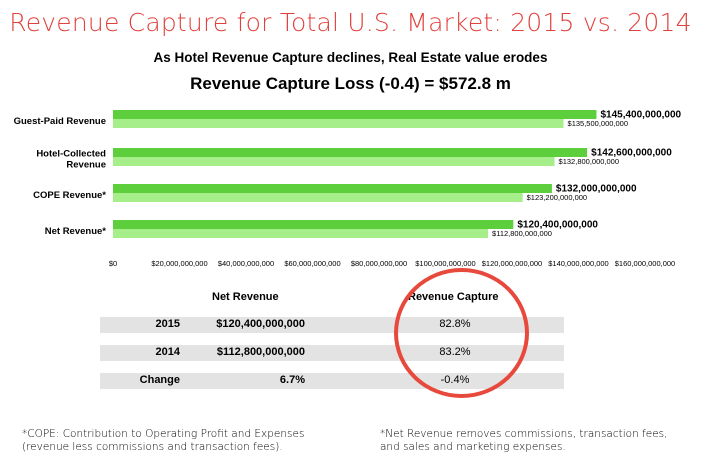  I want to click on table-cell-net-revenue: $112,800,000,000, so click(260, 352).